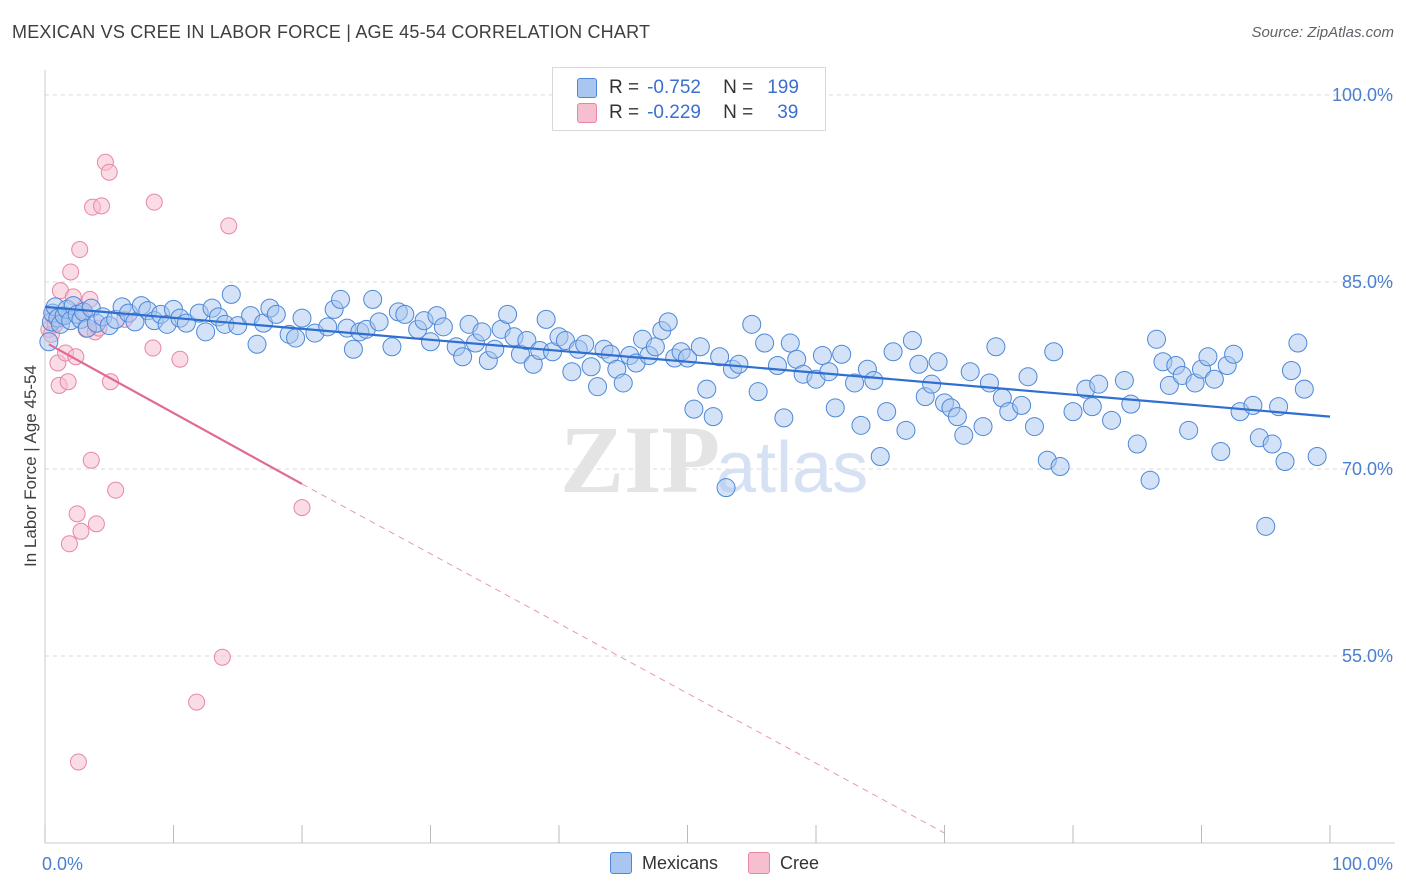 The height and width of the screenshot is (892, 1406). I want to click on cree-swatch, so click(759, 863).